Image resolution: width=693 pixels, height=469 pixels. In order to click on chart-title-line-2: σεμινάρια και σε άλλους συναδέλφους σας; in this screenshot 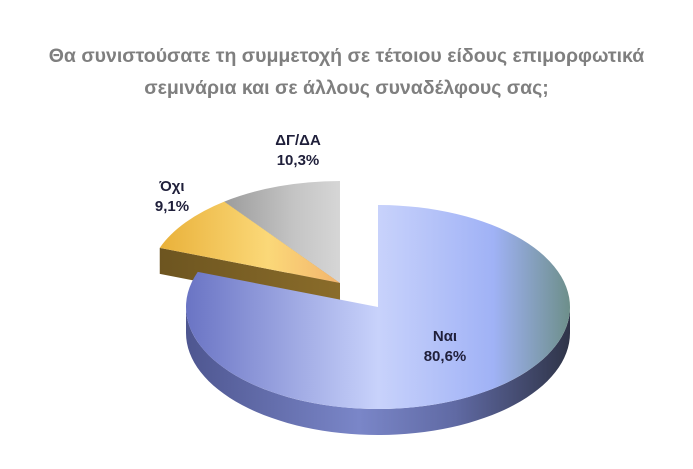, I will do `click(346, 88)`.